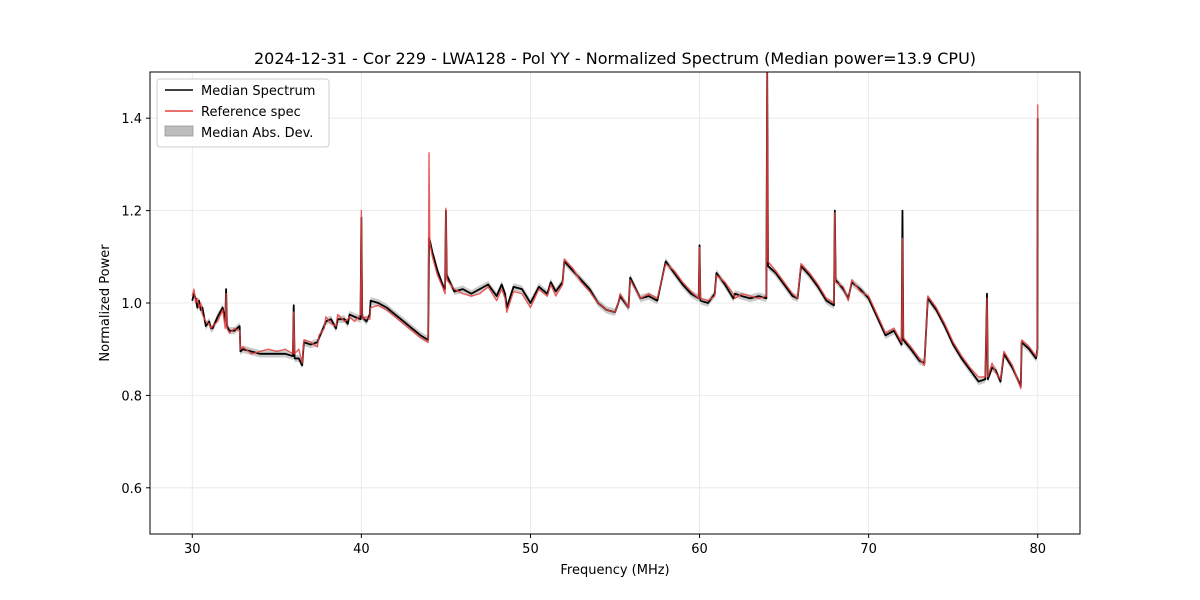 The width and height of the screenshot is (1200, 600). Describe the element at coordinates (192, 549) in the screenshot. I see `x-tick-label: 30` at that location.